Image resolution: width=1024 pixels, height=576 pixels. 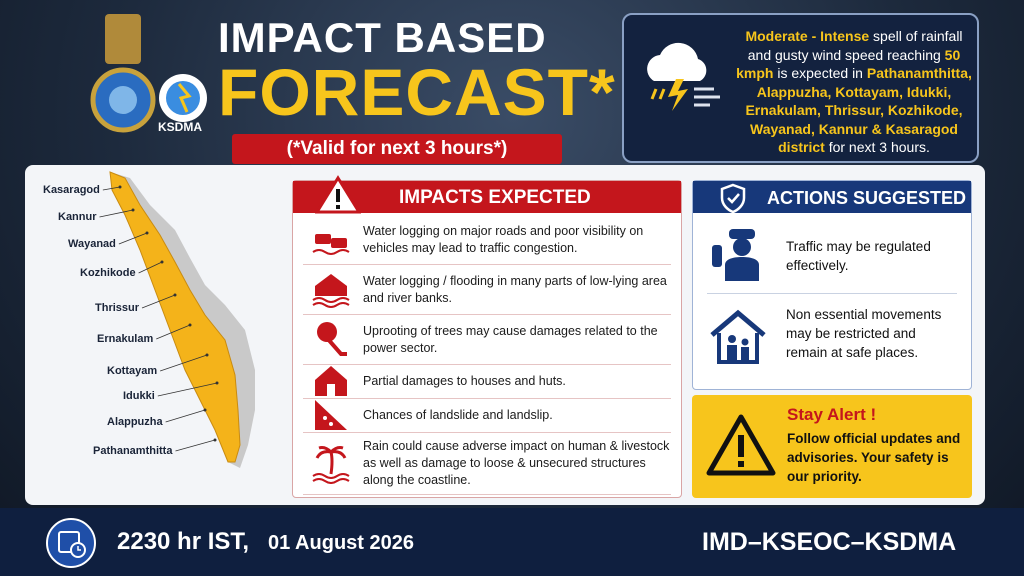 I want to click on district-label: Alappuzha, so click(x=135, y=422).